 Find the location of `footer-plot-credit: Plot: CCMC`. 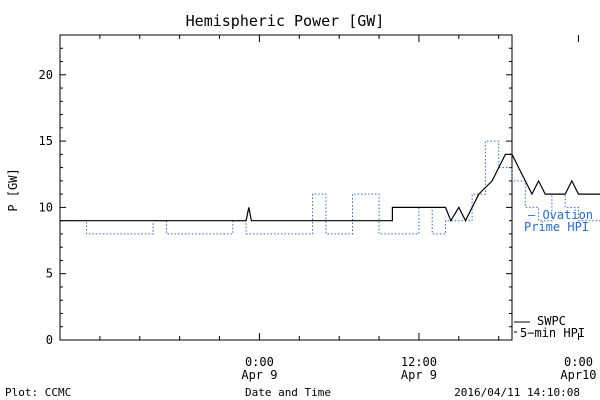

footer-plot-credit: Plot: CCMC is located at coordinates (38, 392).